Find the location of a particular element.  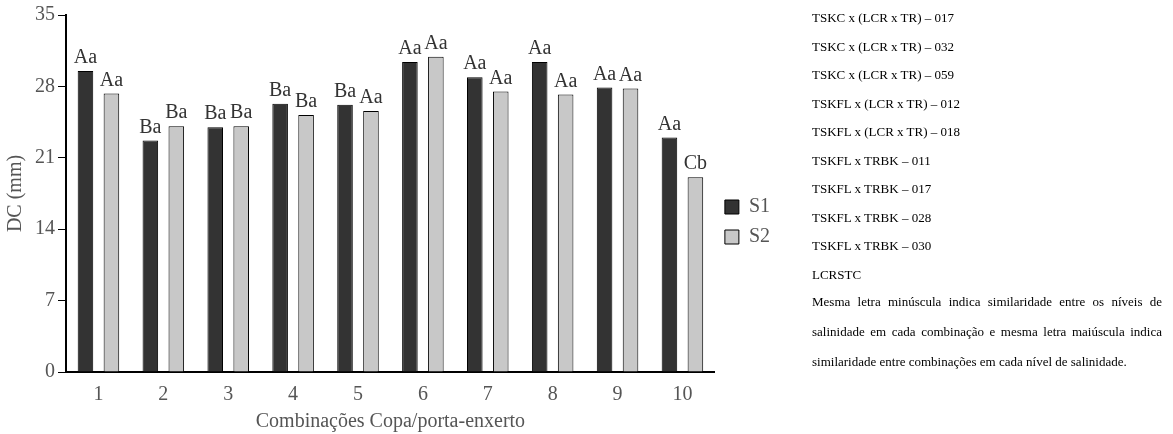

y-tick-label: 0 is located at coordinates (50, 370).